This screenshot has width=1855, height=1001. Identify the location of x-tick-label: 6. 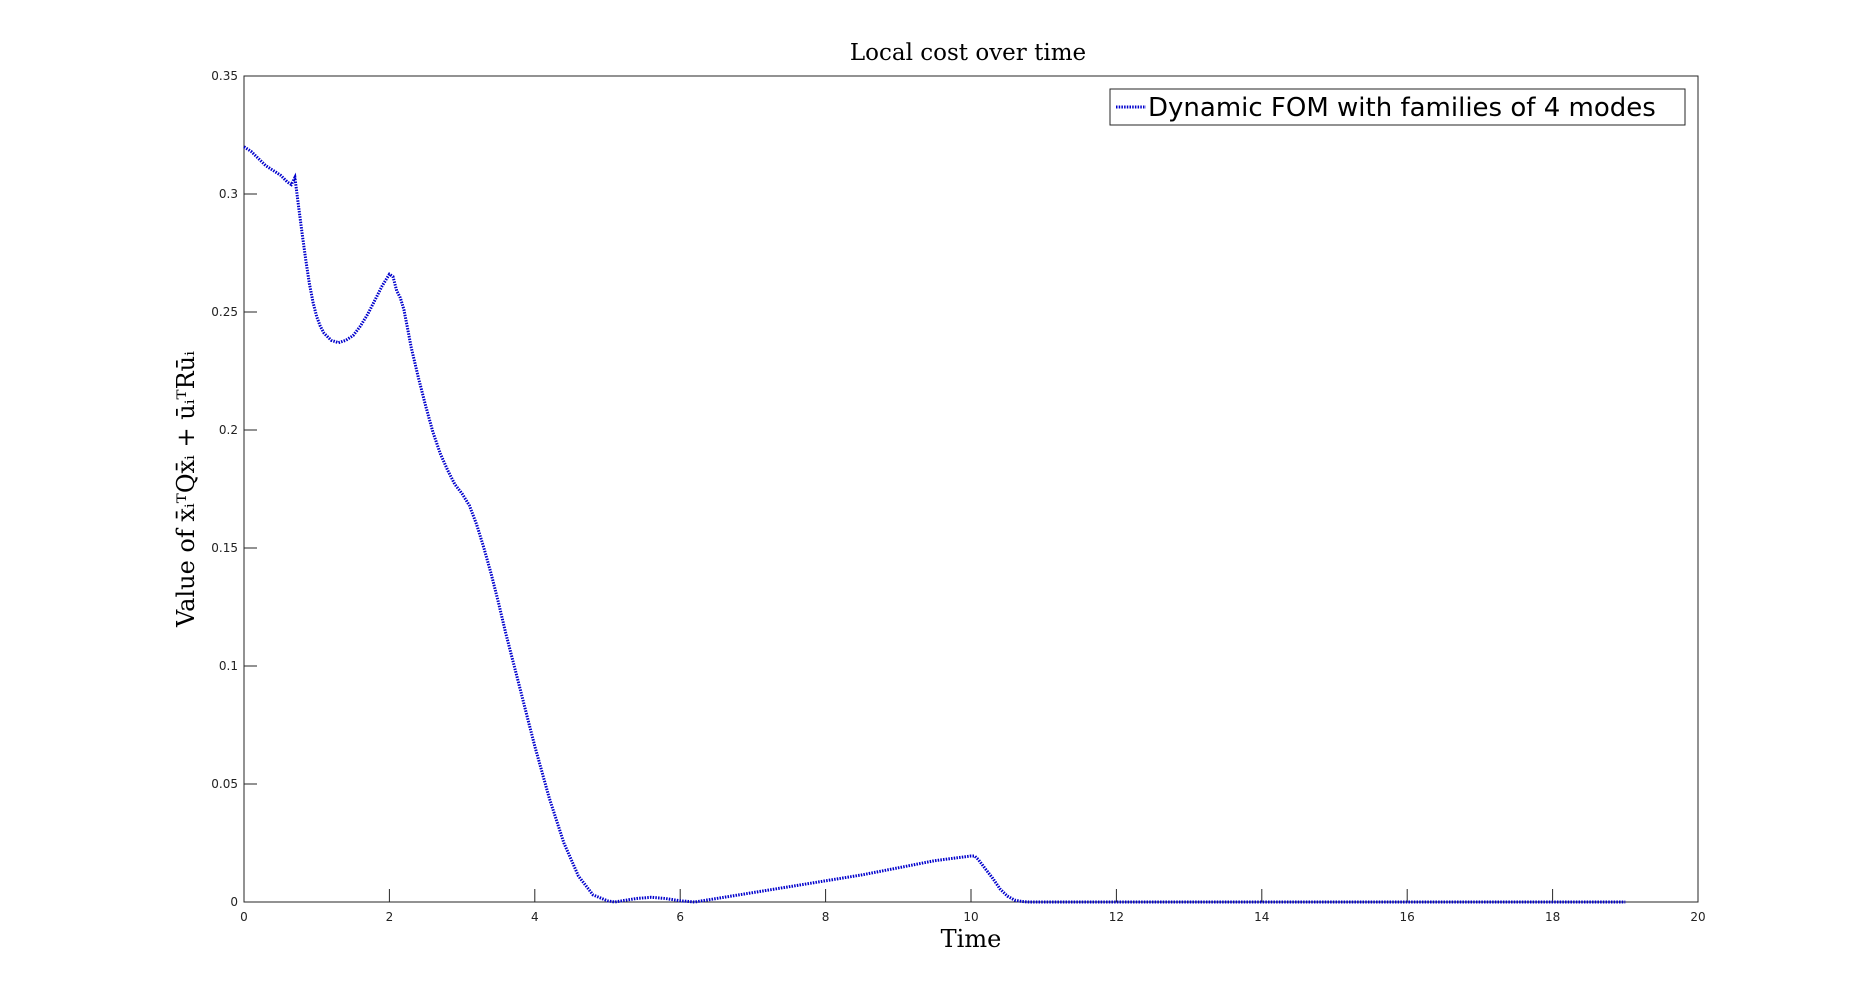
(680, 917).